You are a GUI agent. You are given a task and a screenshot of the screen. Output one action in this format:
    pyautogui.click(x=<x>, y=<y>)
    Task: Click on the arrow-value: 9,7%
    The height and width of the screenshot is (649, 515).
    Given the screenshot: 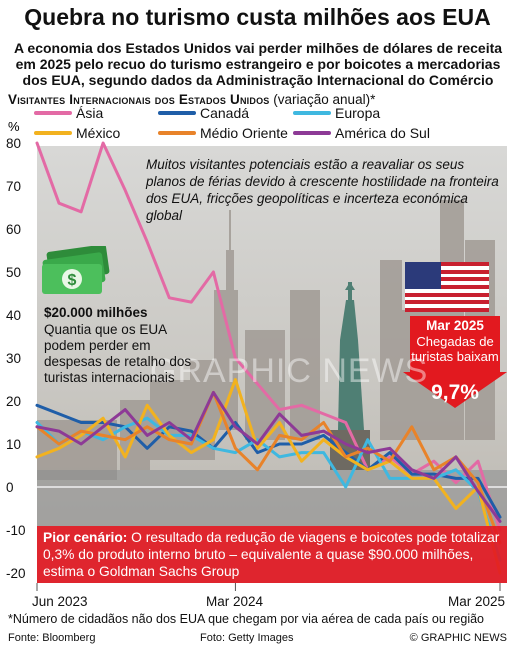 What is the action you would take?
    pyautogui.click(x=455, y=392)
    